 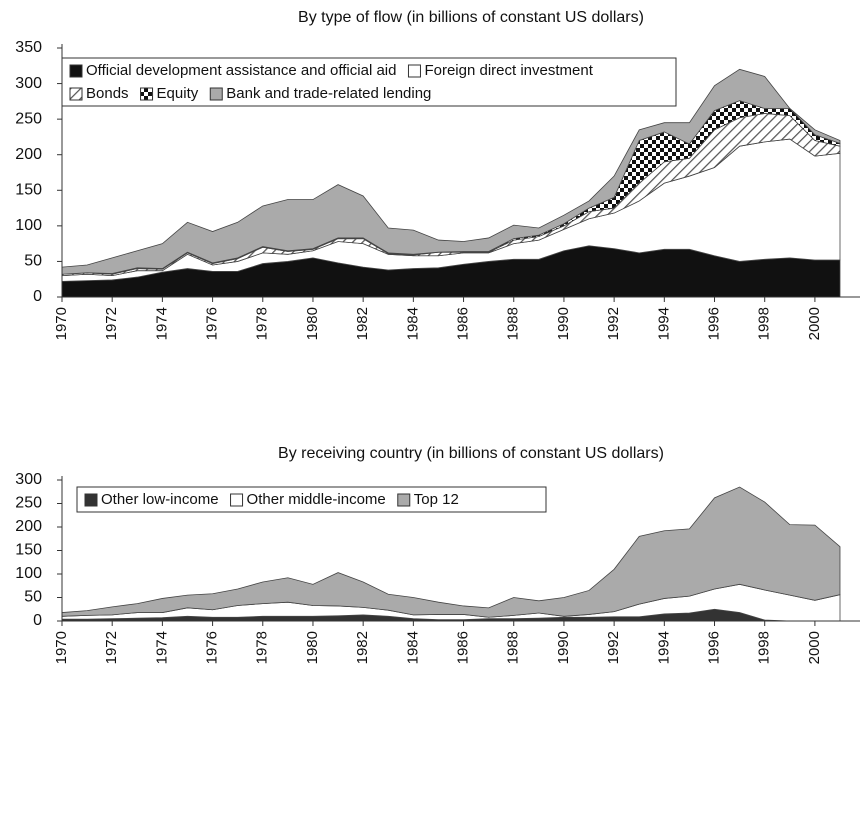 What do you see at coordinates (178, 93) in the screenshot?
I see `legend-label: Equity` at bounding box center [178, 93].